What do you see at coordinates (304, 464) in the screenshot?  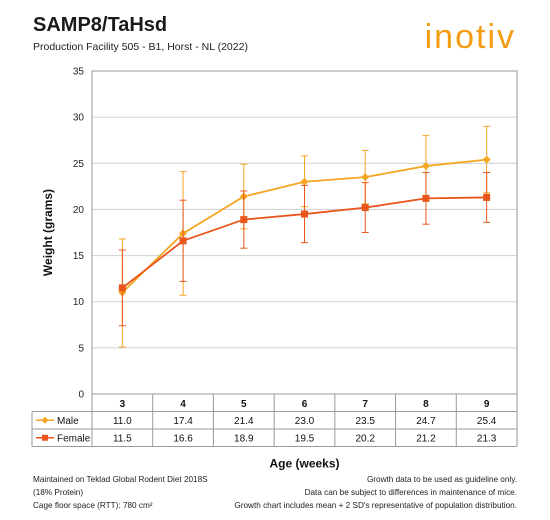 I see `x-axis-label: Age (weeks)` at bounding box center [304, 464].